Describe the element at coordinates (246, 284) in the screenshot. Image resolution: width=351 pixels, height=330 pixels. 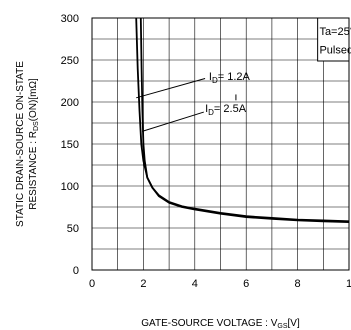
I see `x-tick-label: 6` at that location.